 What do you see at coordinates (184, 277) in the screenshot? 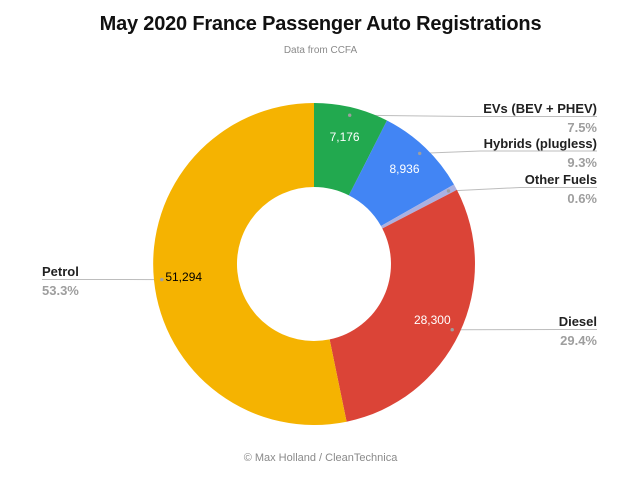
I see `slice-value-petrol: 51,294` at bounding box center [184, 277].